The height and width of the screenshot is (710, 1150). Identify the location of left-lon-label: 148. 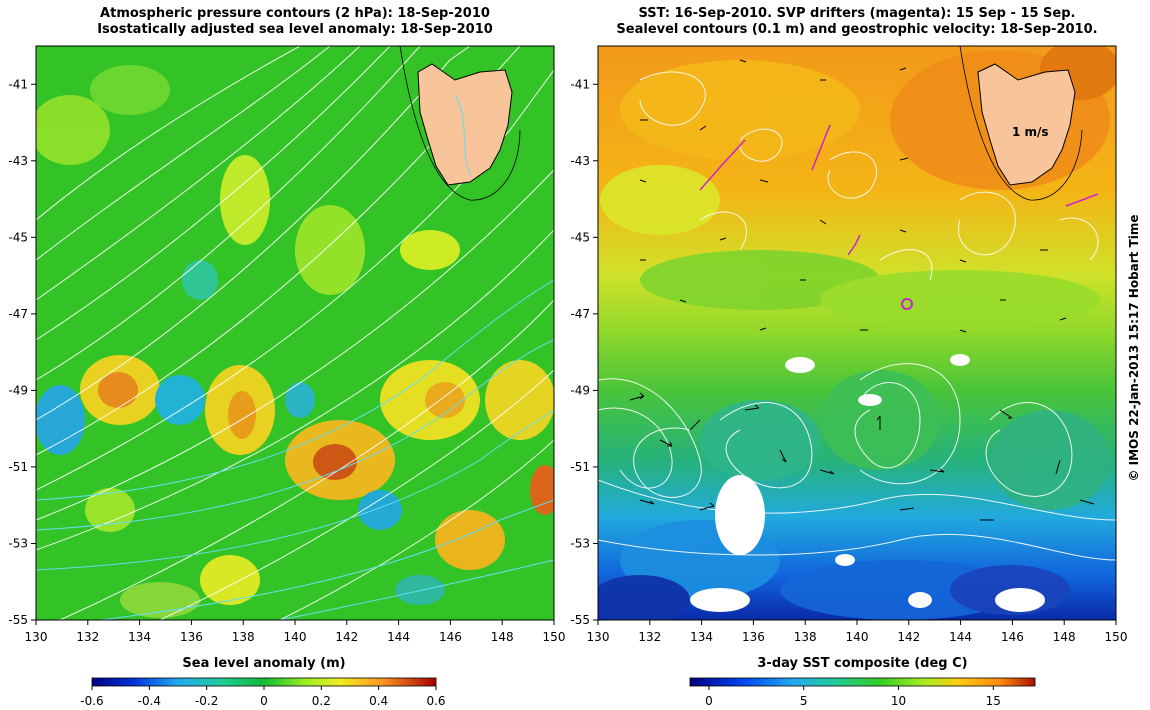
(502, 637).